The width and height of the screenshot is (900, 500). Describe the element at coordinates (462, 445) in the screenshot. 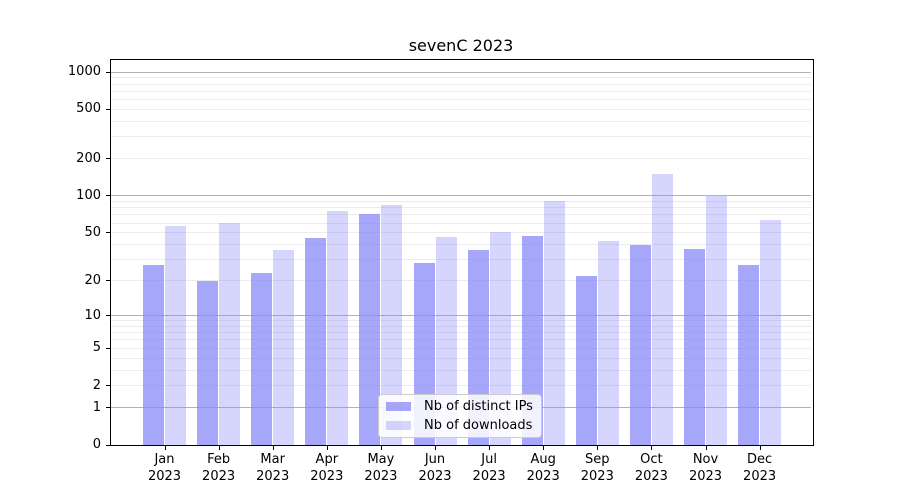

I see `bottom-spine` at that location.